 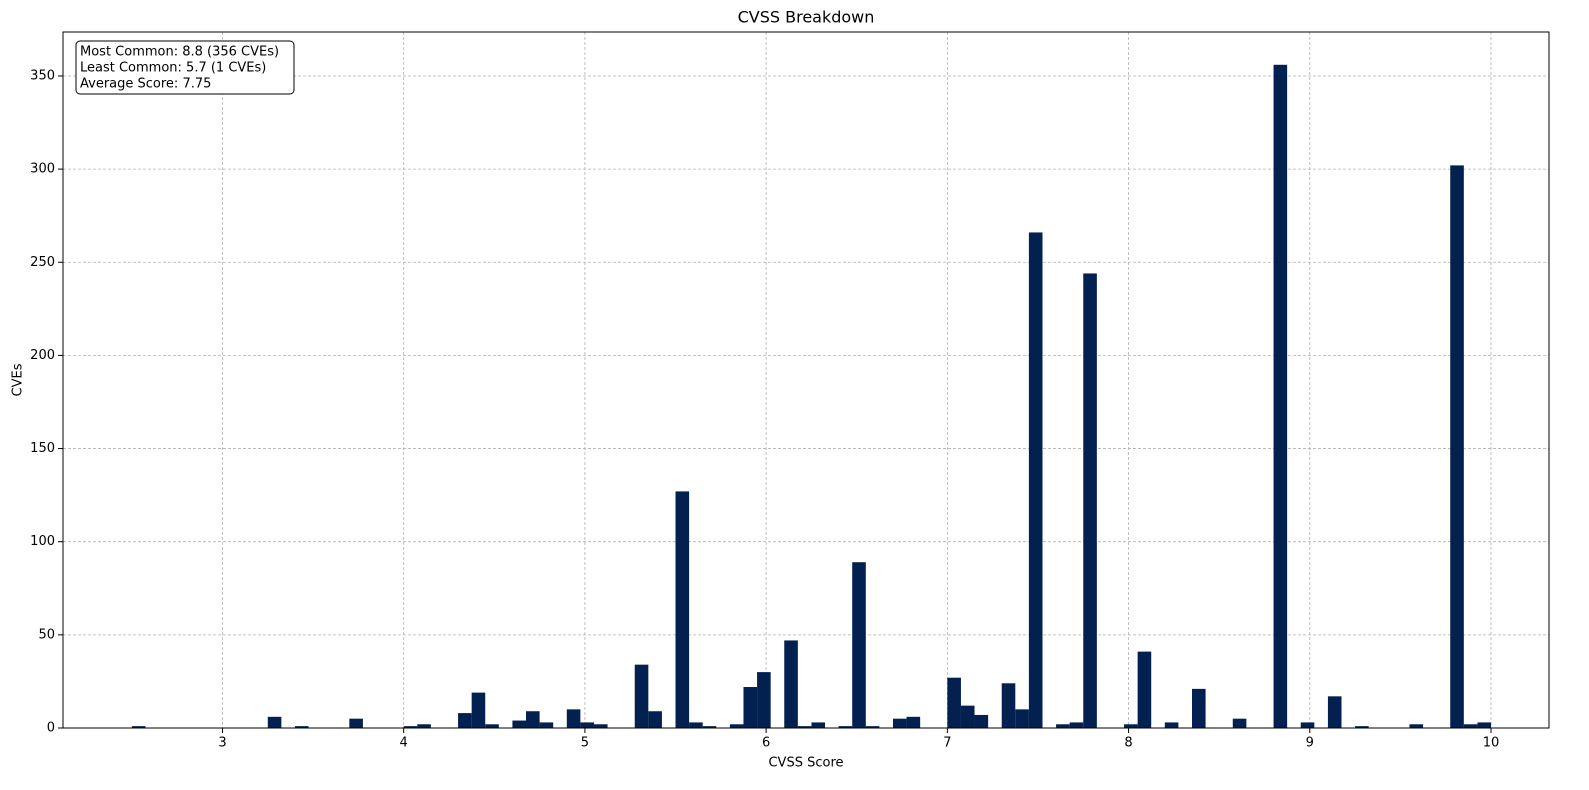 What do you see at coordinates (42, 355) in the screenshot?
I see `y-tick-label: 200` at bounding box center [42, 355].